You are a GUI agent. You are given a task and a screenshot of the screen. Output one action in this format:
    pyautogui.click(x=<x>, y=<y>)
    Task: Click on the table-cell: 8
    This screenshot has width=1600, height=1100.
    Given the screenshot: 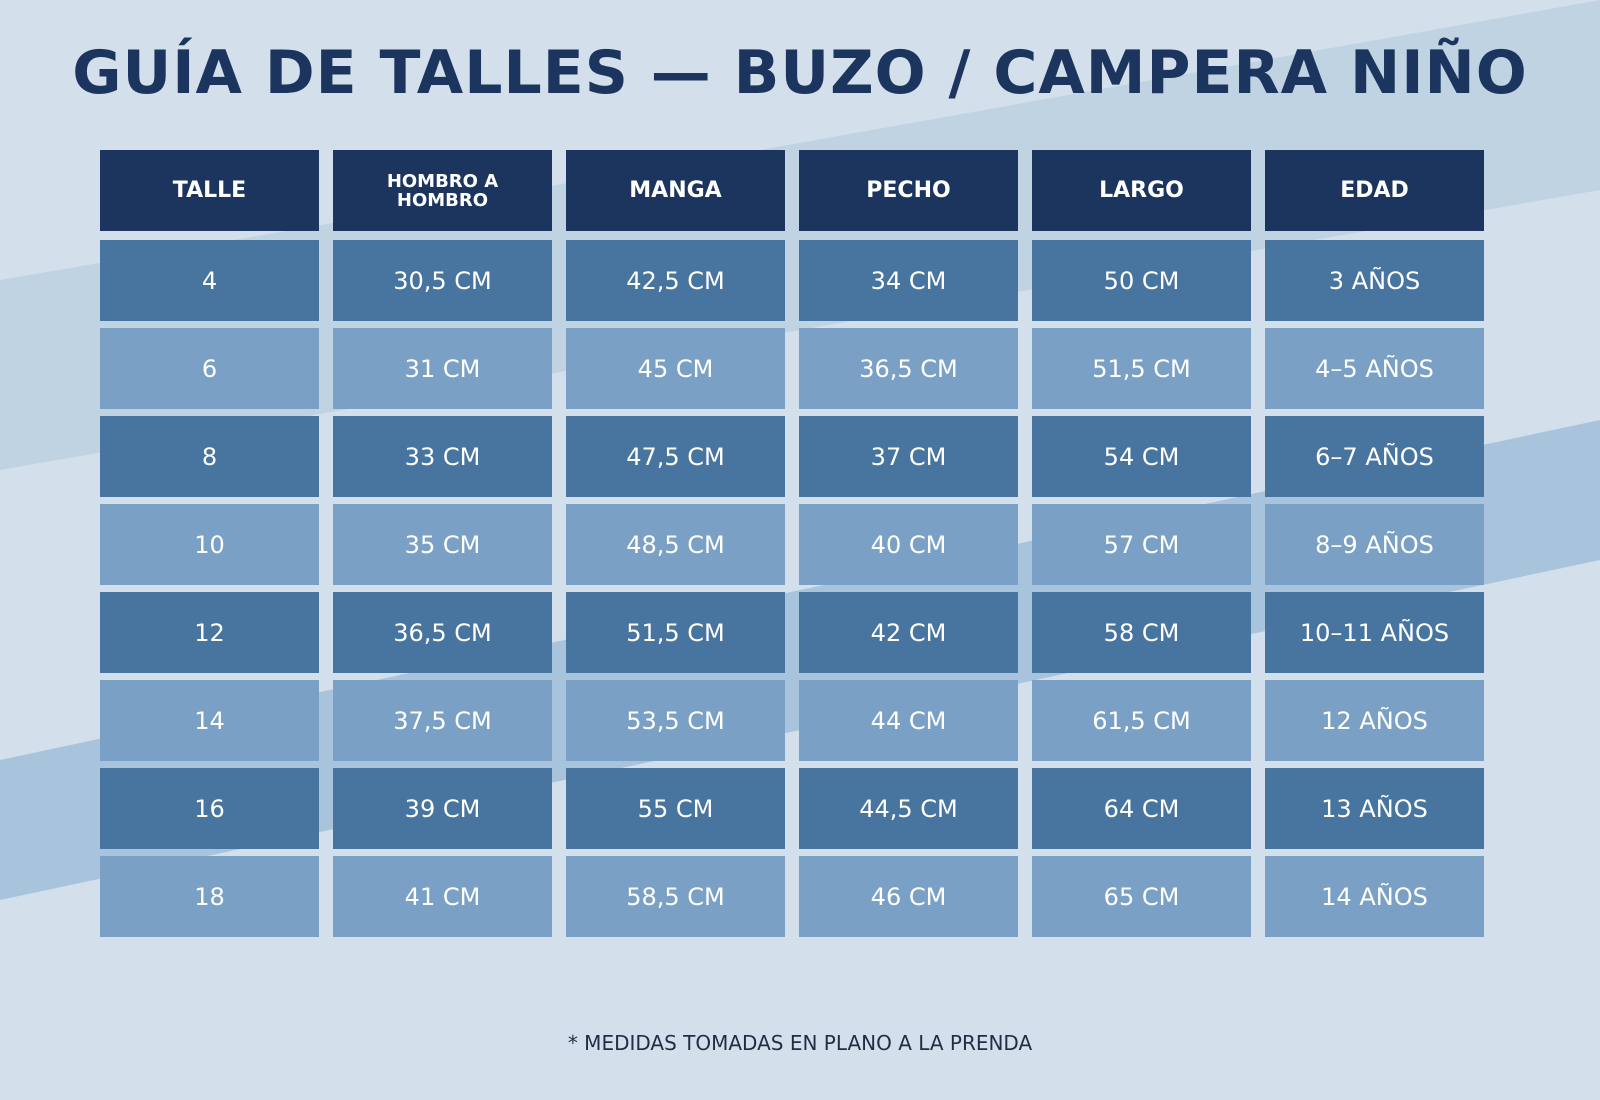 What is the action you would take?
    pyautogui.click(x=209, y=456)
    